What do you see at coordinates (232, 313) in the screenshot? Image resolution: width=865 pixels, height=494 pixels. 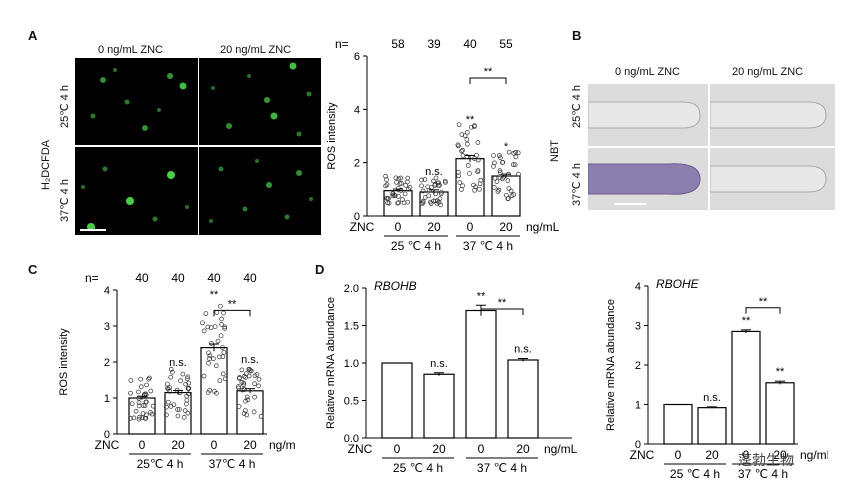 I see `significance-bracket` at bounding box center [232, 313].